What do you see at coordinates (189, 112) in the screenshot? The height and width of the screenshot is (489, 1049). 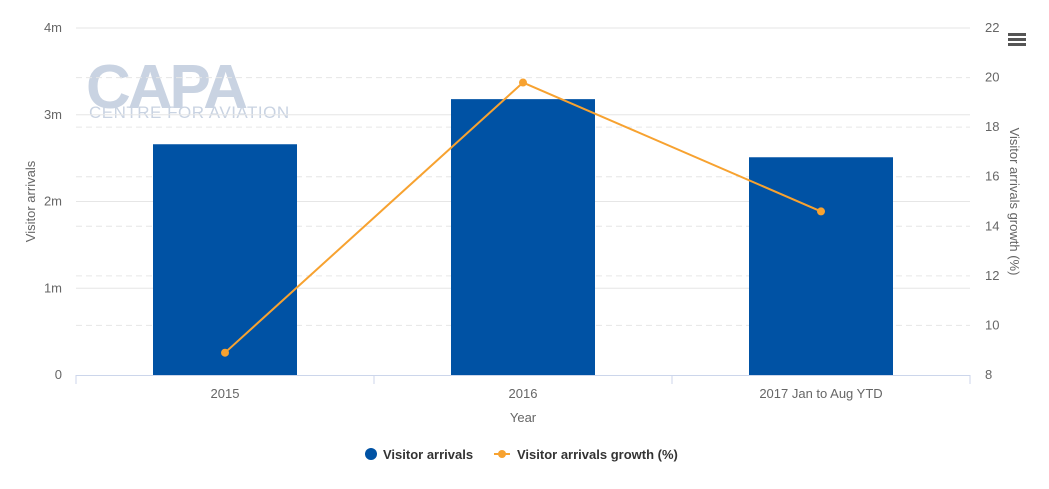 I see `watermark-sub-text: CENTRE FOR AVIATION` at bounding box center [189, 112].